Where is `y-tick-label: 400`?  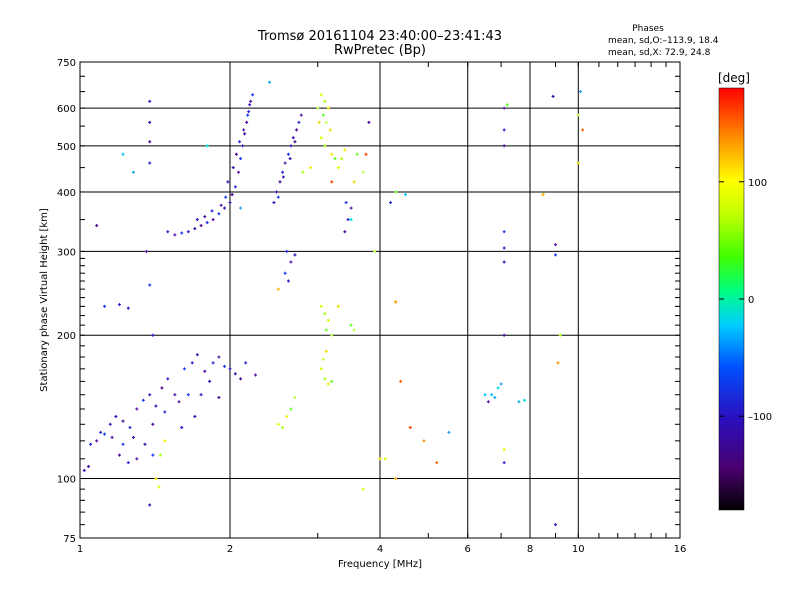 y-tick-label: 400 is located at coordinates (66, 193).